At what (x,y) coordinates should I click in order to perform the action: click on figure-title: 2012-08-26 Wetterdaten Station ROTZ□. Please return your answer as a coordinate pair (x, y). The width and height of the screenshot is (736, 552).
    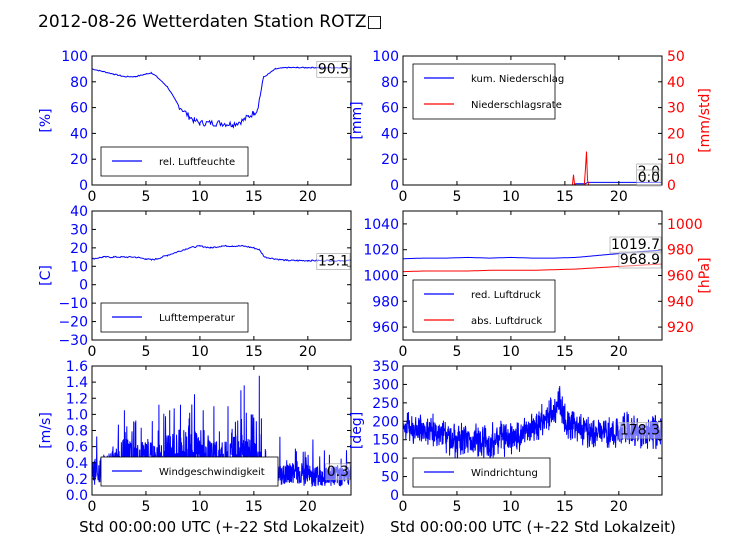
    Looking at the image, I should click on (210, 22).